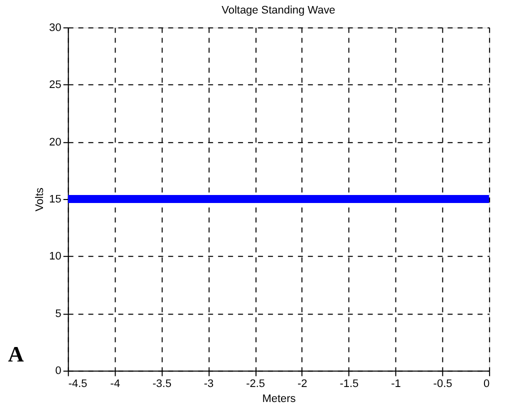 The width and height of the screenshot is (523, 413). I want to click on x-tick-label: -1.5, so click(349, 384).